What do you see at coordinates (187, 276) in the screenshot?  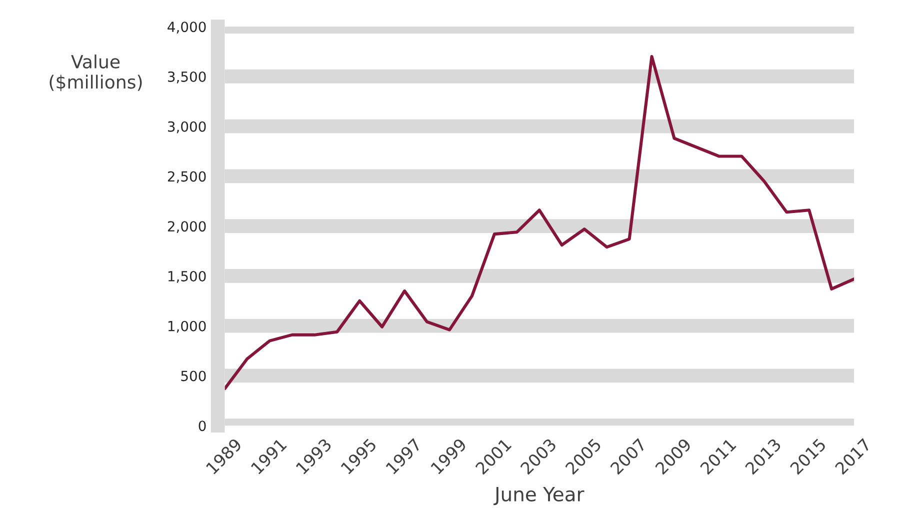 I see `y-tick-label: 1,500` at bounding box center [187, 276].